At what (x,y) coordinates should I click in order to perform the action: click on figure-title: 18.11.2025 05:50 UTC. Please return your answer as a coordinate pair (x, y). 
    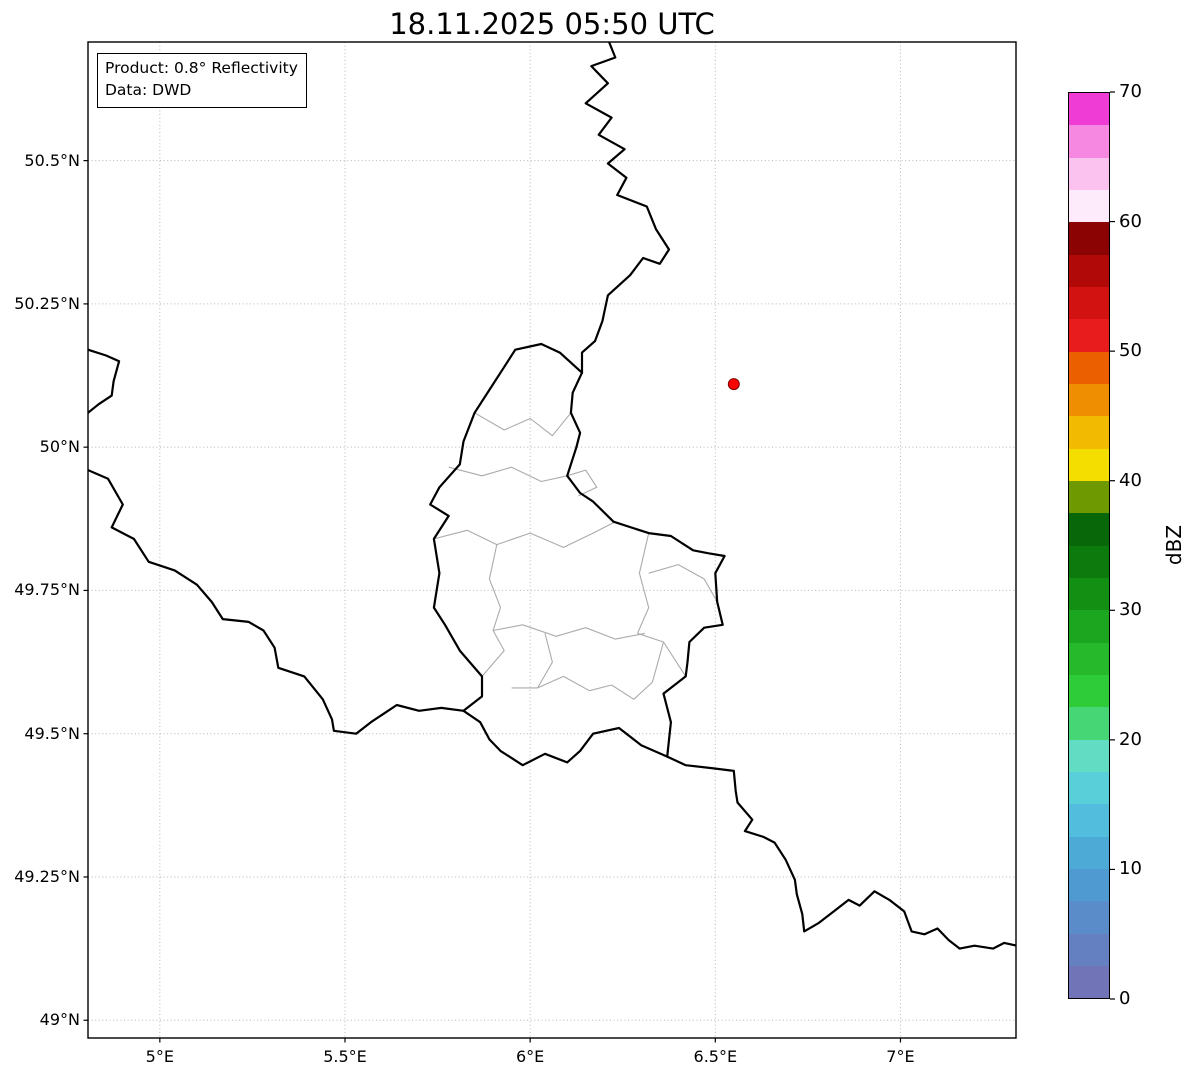
    Looking at the image, I should click on (552, 24).